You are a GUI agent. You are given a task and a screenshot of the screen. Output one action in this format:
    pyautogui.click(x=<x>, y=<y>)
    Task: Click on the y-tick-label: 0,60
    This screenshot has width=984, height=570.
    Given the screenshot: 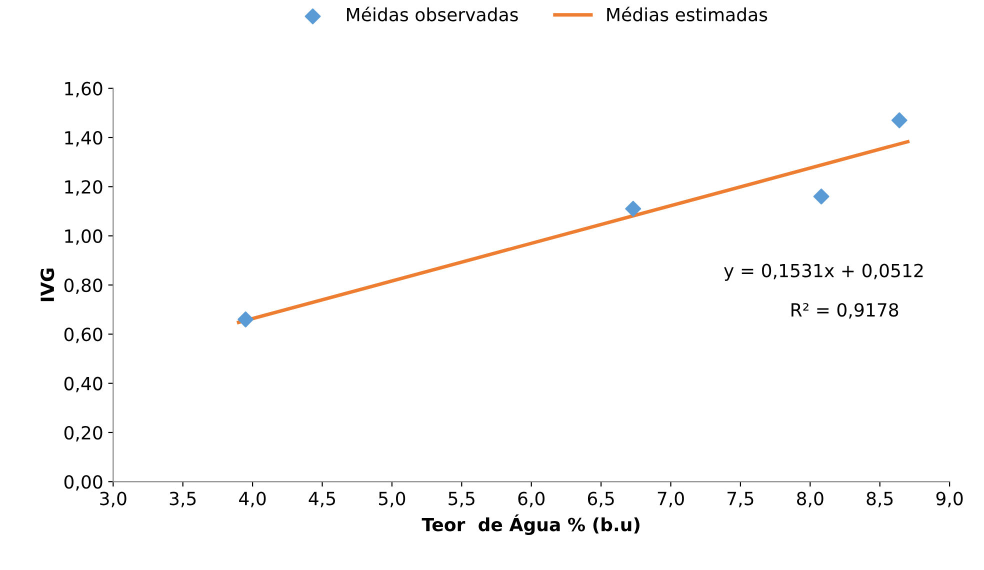 What is the action you would take?
    pyautogui.click(x=83, y=336)
    